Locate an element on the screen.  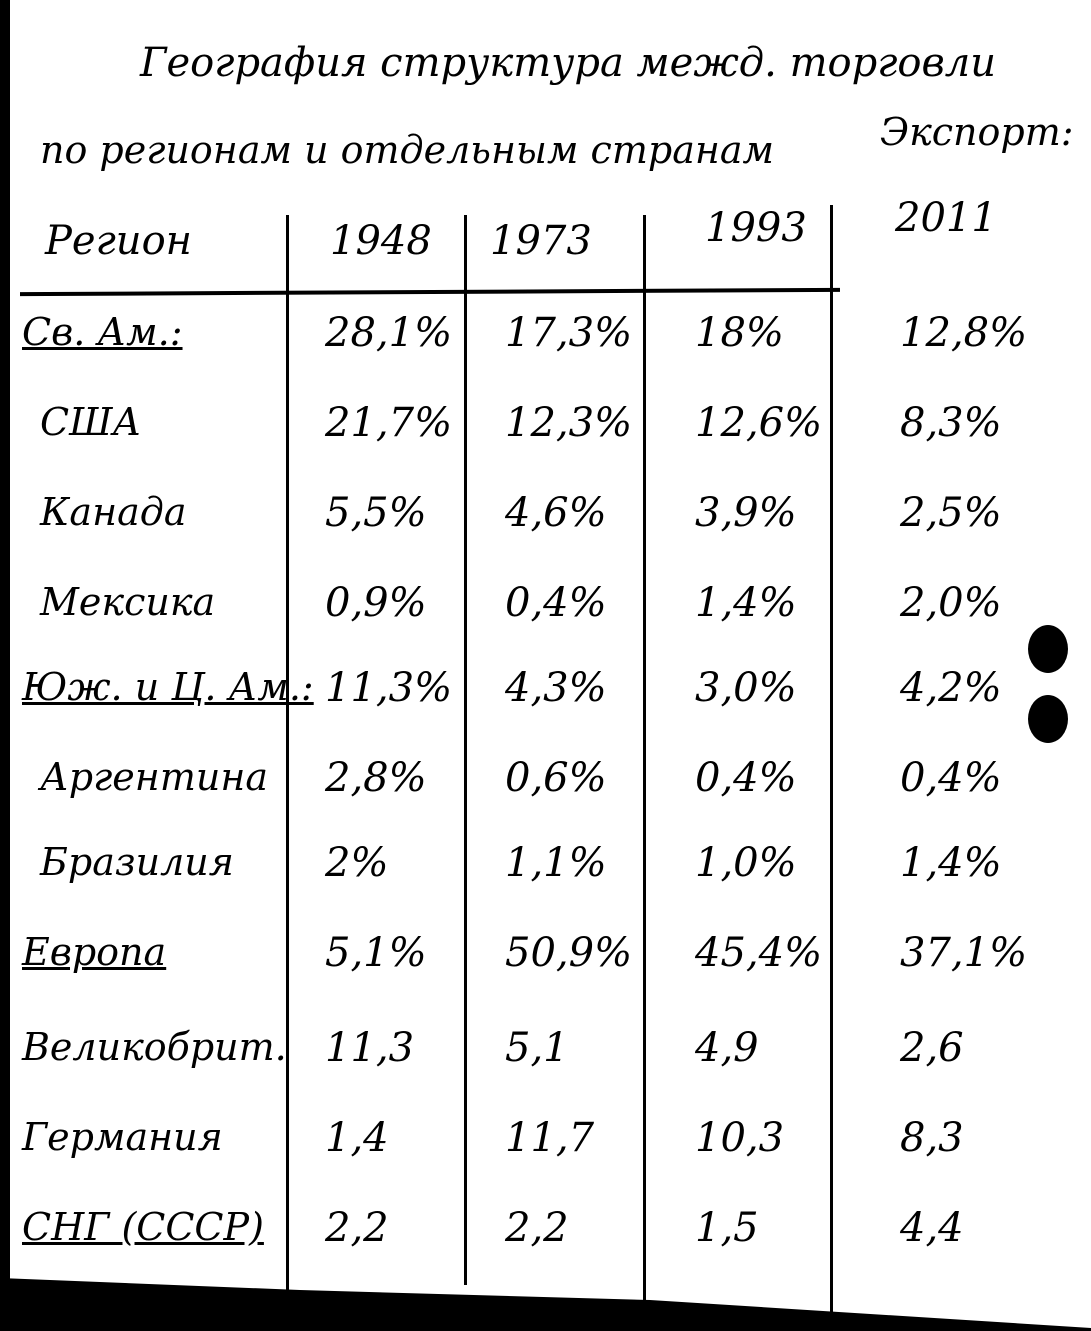
document-subtitle: по регионам и отдельным странам is located at coordinates (407, 150).